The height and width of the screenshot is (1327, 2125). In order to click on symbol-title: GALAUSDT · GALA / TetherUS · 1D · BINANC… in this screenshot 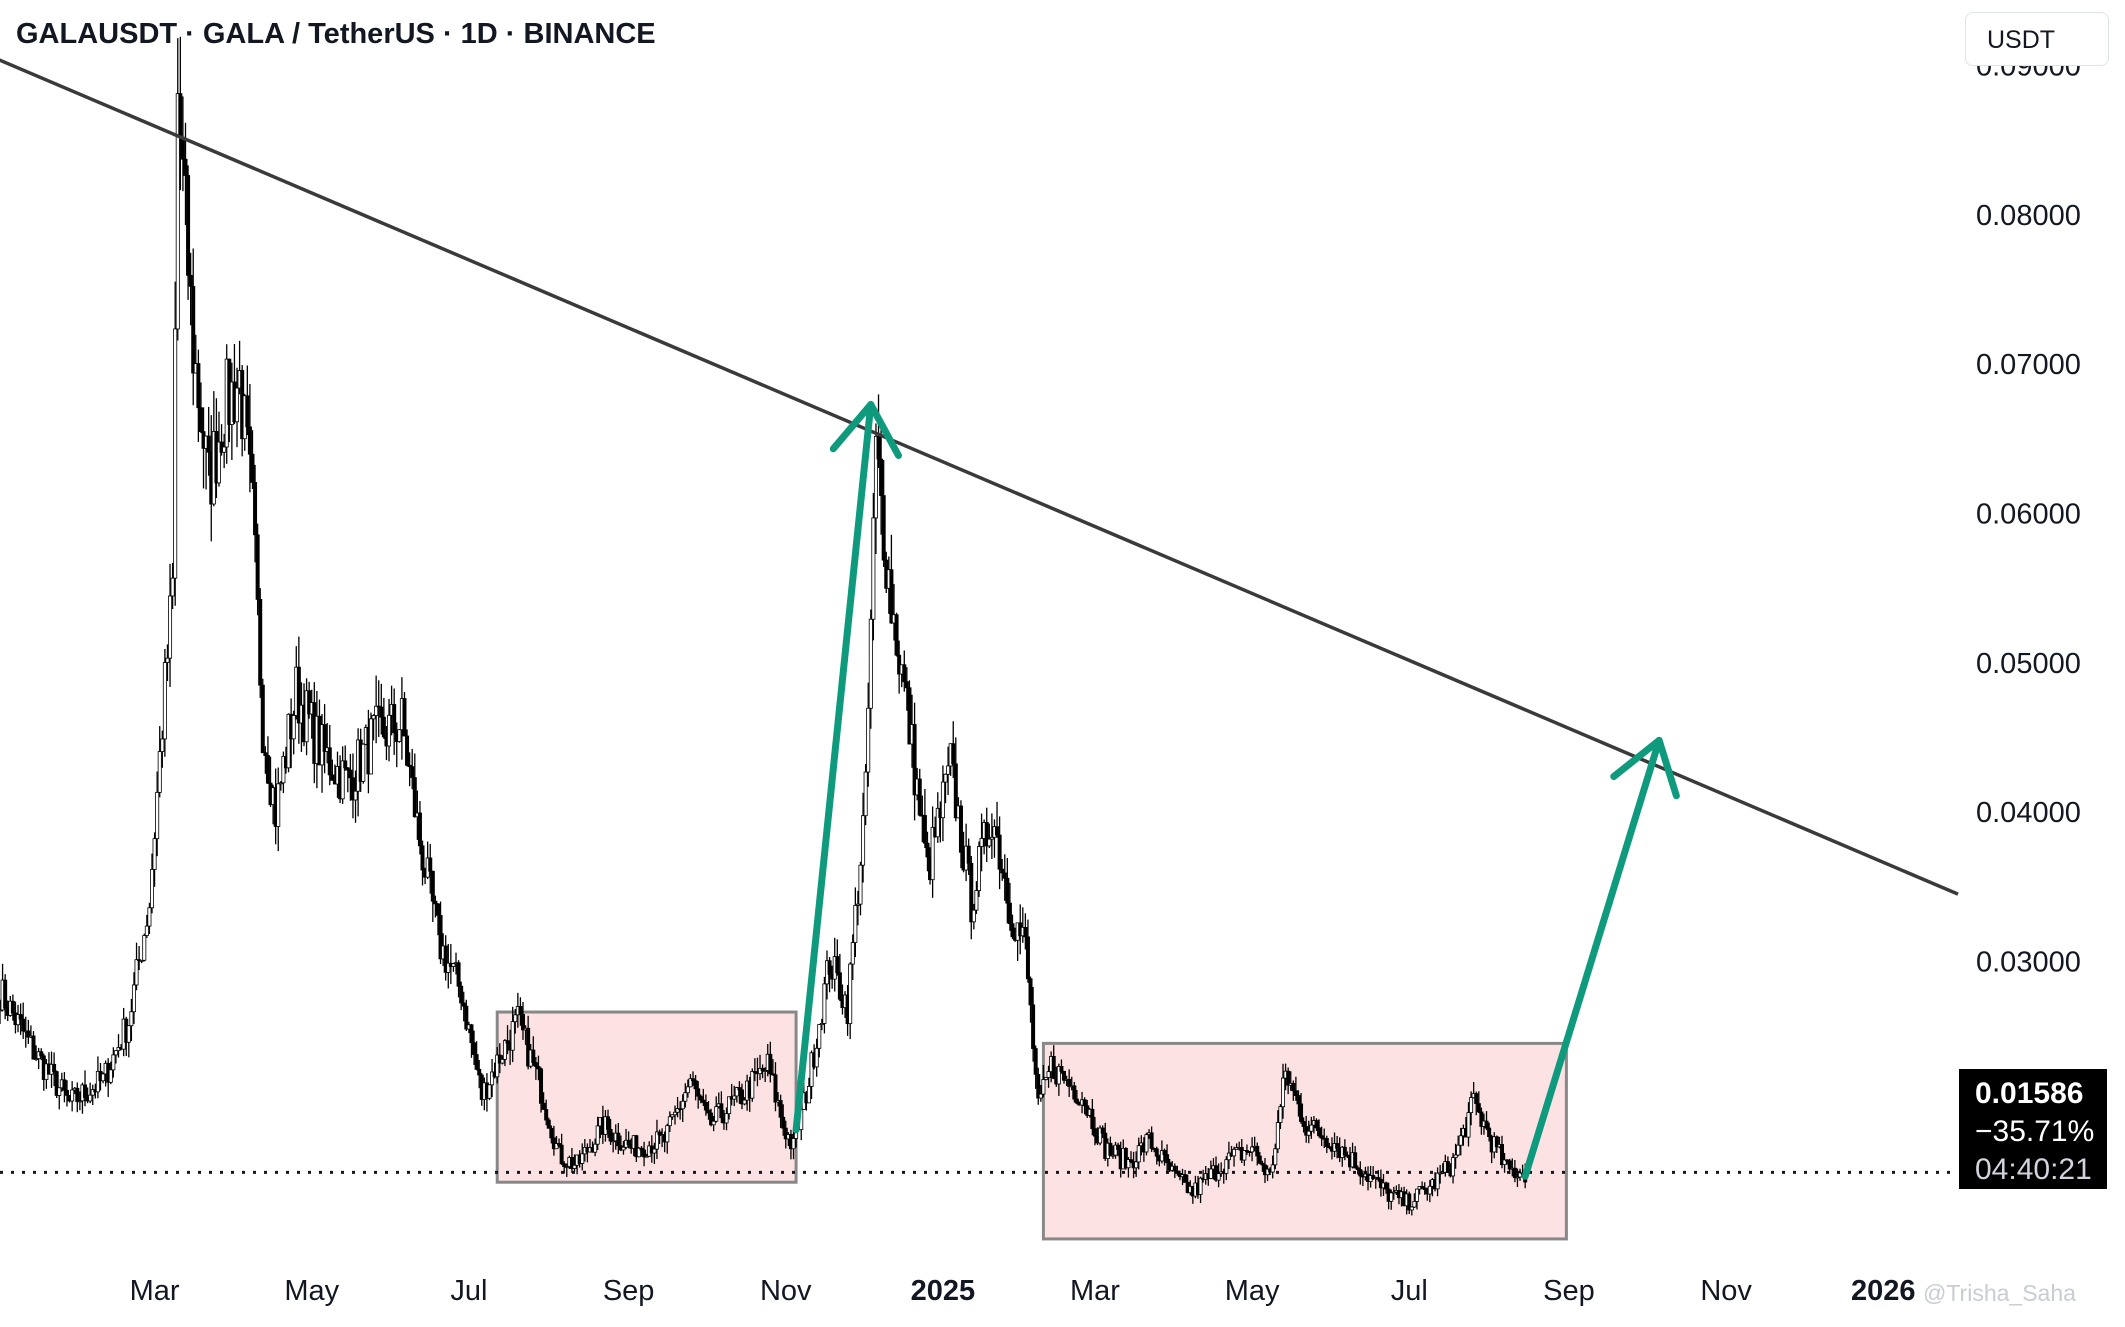, I will do `click(336, 34)`.